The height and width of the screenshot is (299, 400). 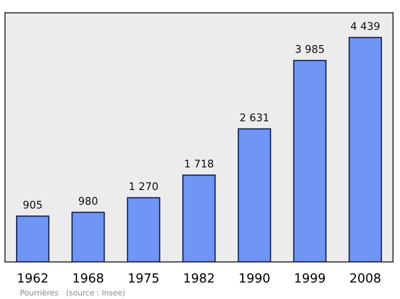 What do you see at coordinates (255, 278) in the screenshot?
I see `x-tick-label: 1990` at bounding box center [255, 278].